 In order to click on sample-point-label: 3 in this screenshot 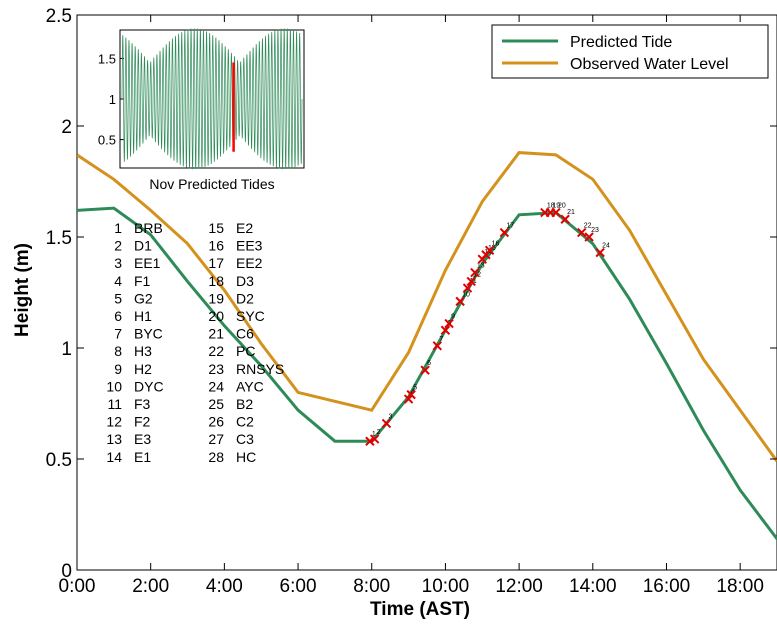, I will do `click(390, 416)`.